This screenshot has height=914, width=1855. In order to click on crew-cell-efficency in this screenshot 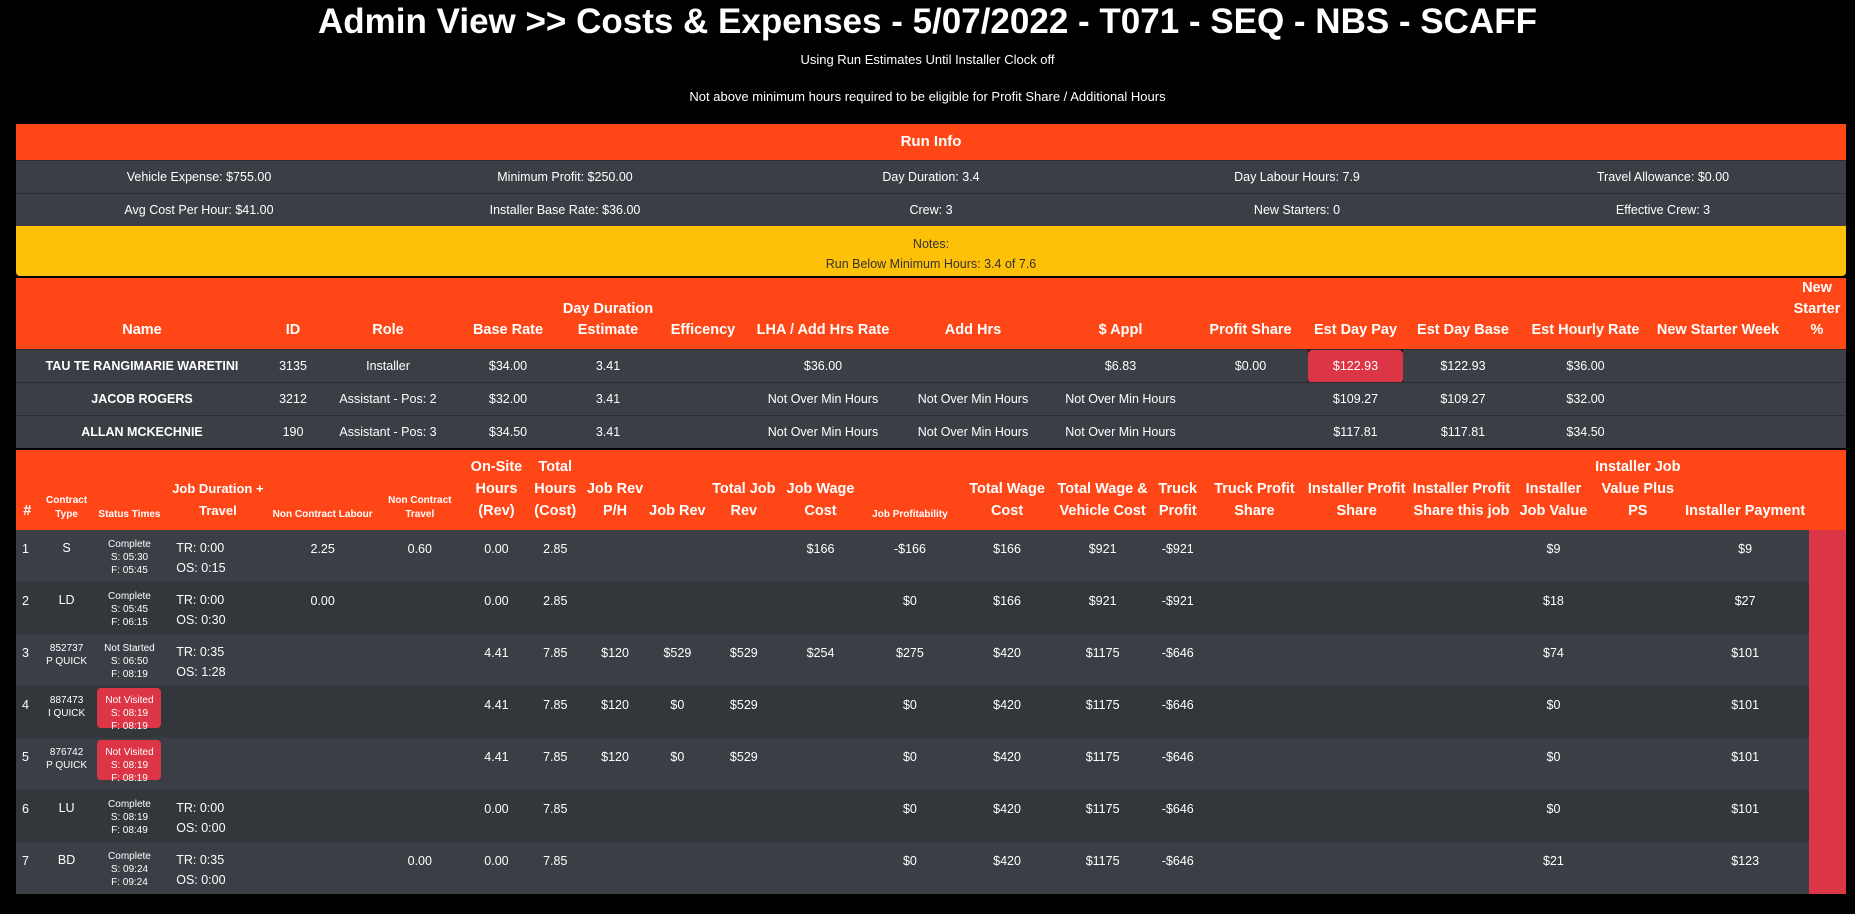, I will do `click(703, 431)`.